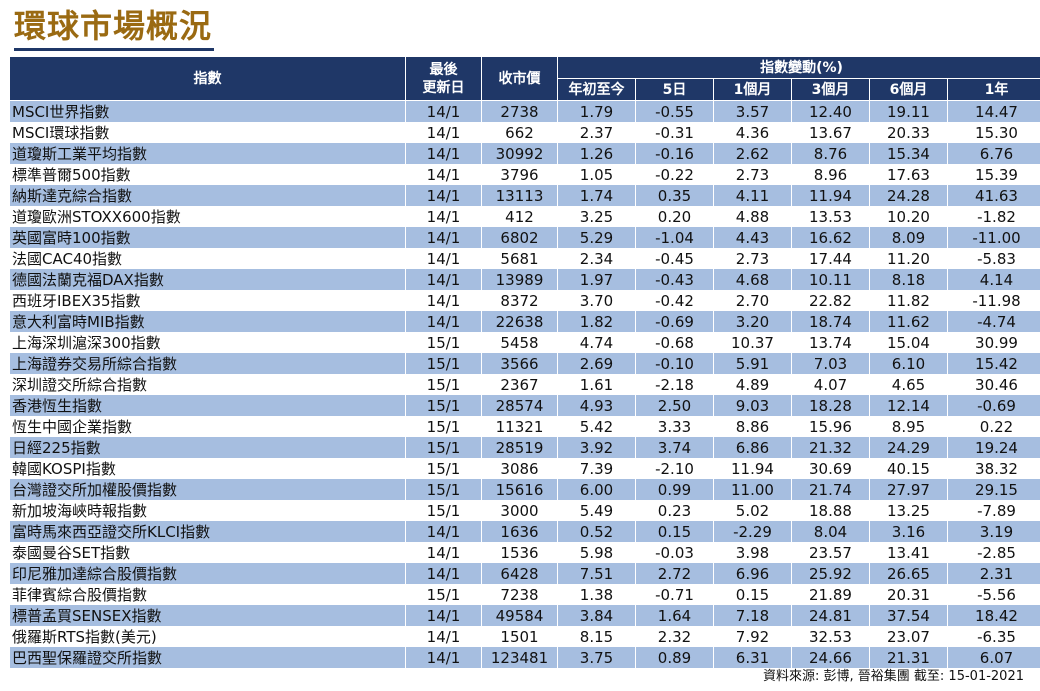 The height and width of the screenshot is (691, 1040). What do you see at coordinates (207, 78) in the screenshot?
I see `header-index: 指數` at bounding box center [207, 78].